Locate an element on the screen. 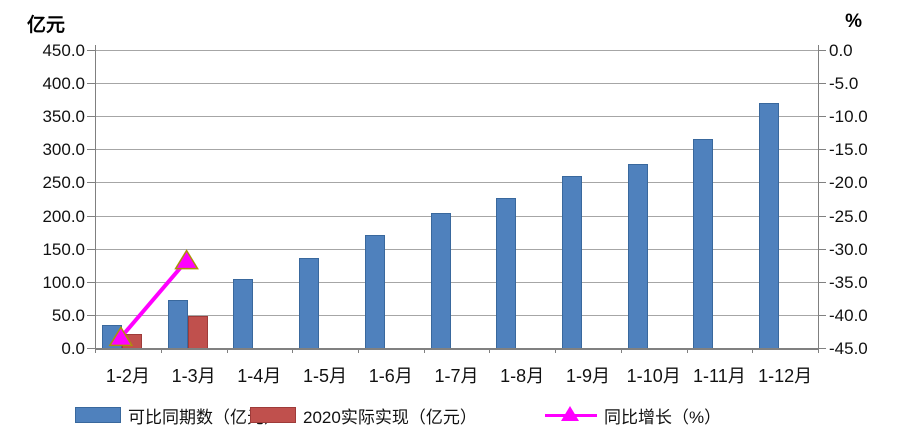 The height and width of the screenshot is (443, 900). right-axis-tick-label: -25.0 is located at coordinates (848, 216).